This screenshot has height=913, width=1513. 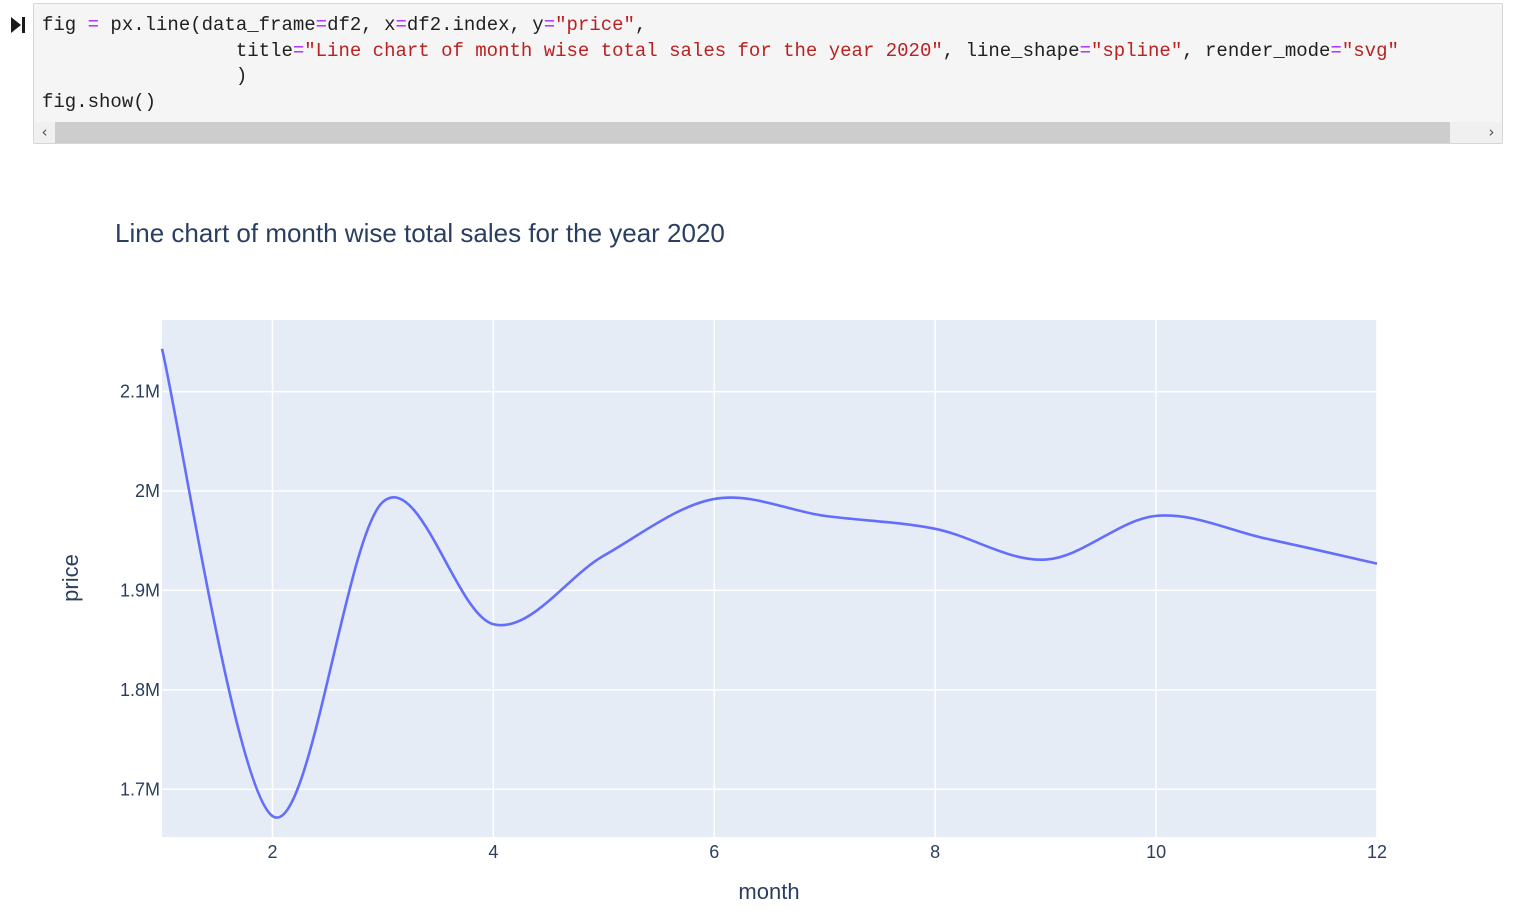 What do you see at coordinates (207, 25) in the screenshot?
I see `code-token: px.line(data_frame` at bounding box center [207, 25].